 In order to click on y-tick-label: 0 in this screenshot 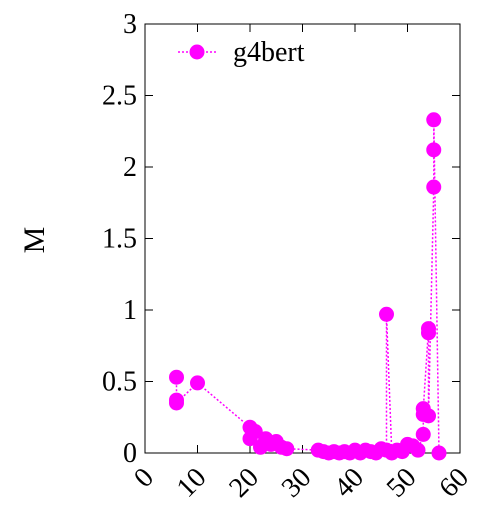, I will do `click(130, 453)`.